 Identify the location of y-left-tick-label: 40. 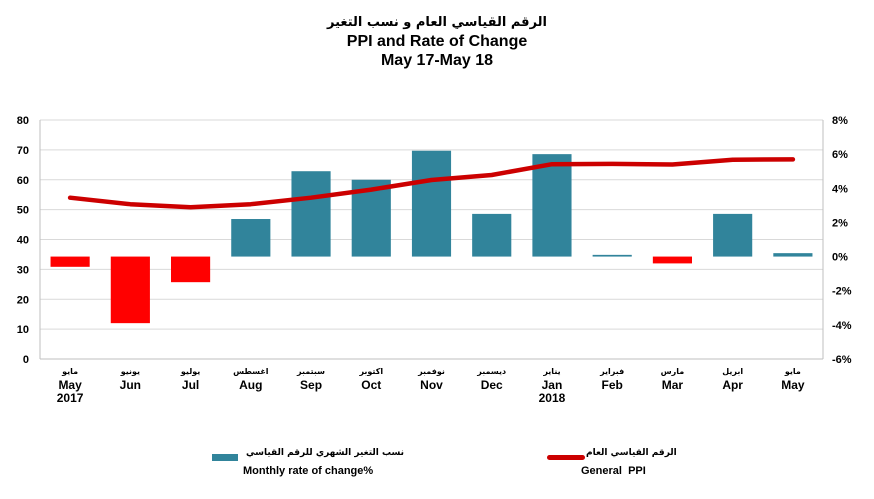
(23, 241).